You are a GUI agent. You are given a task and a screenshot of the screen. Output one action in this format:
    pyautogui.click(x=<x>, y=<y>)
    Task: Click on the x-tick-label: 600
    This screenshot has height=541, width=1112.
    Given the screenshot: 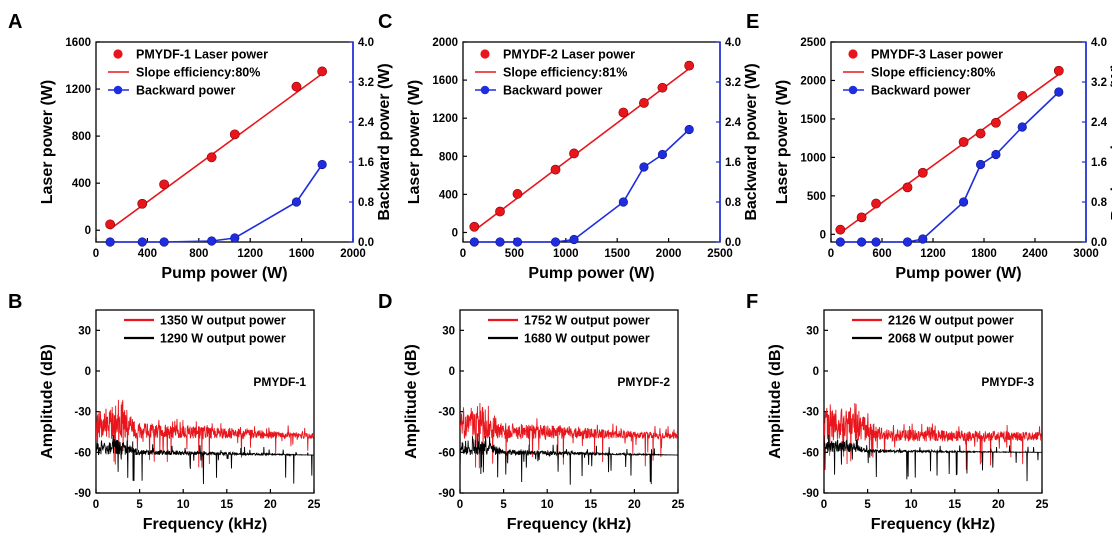 What is the action you would take?
    pyautogui.click(x=881, y=254)
    